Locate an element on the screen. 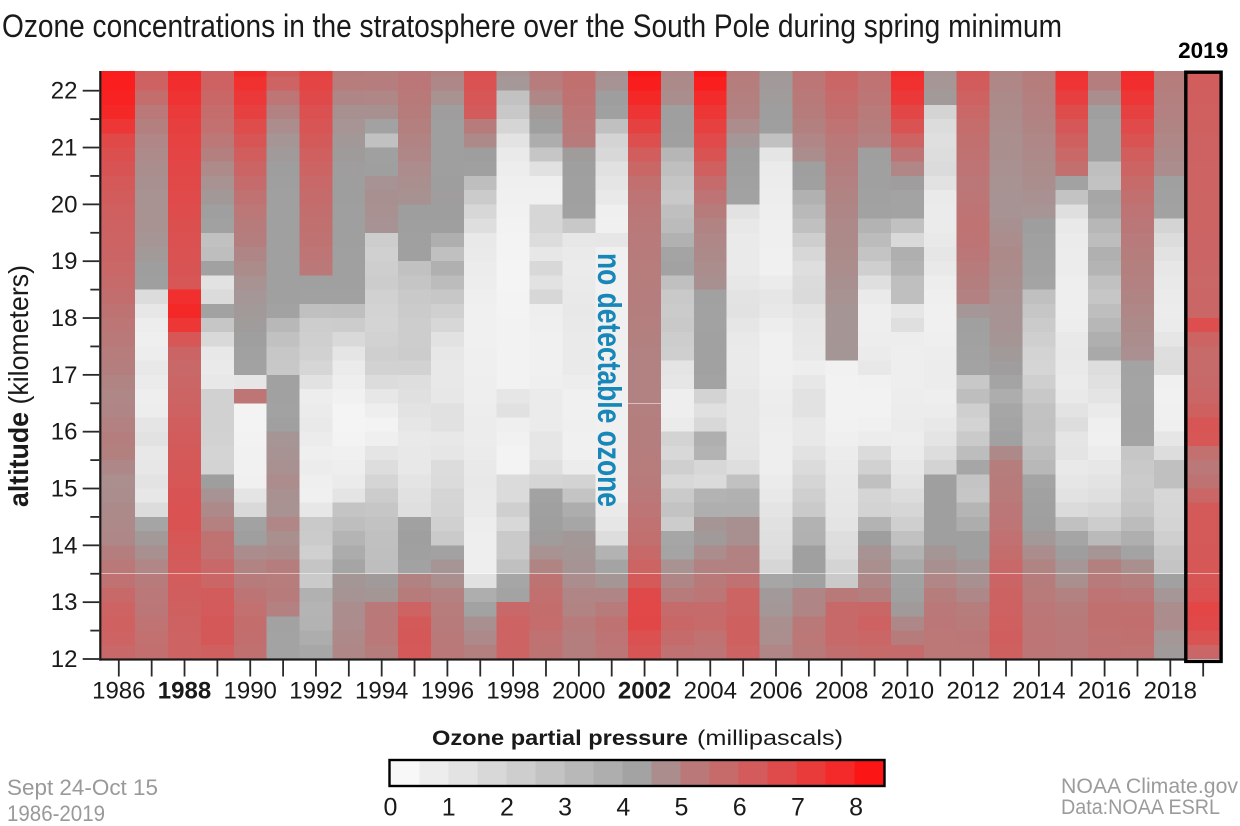  svg-text: 1 is located at coordinates (449, 808).